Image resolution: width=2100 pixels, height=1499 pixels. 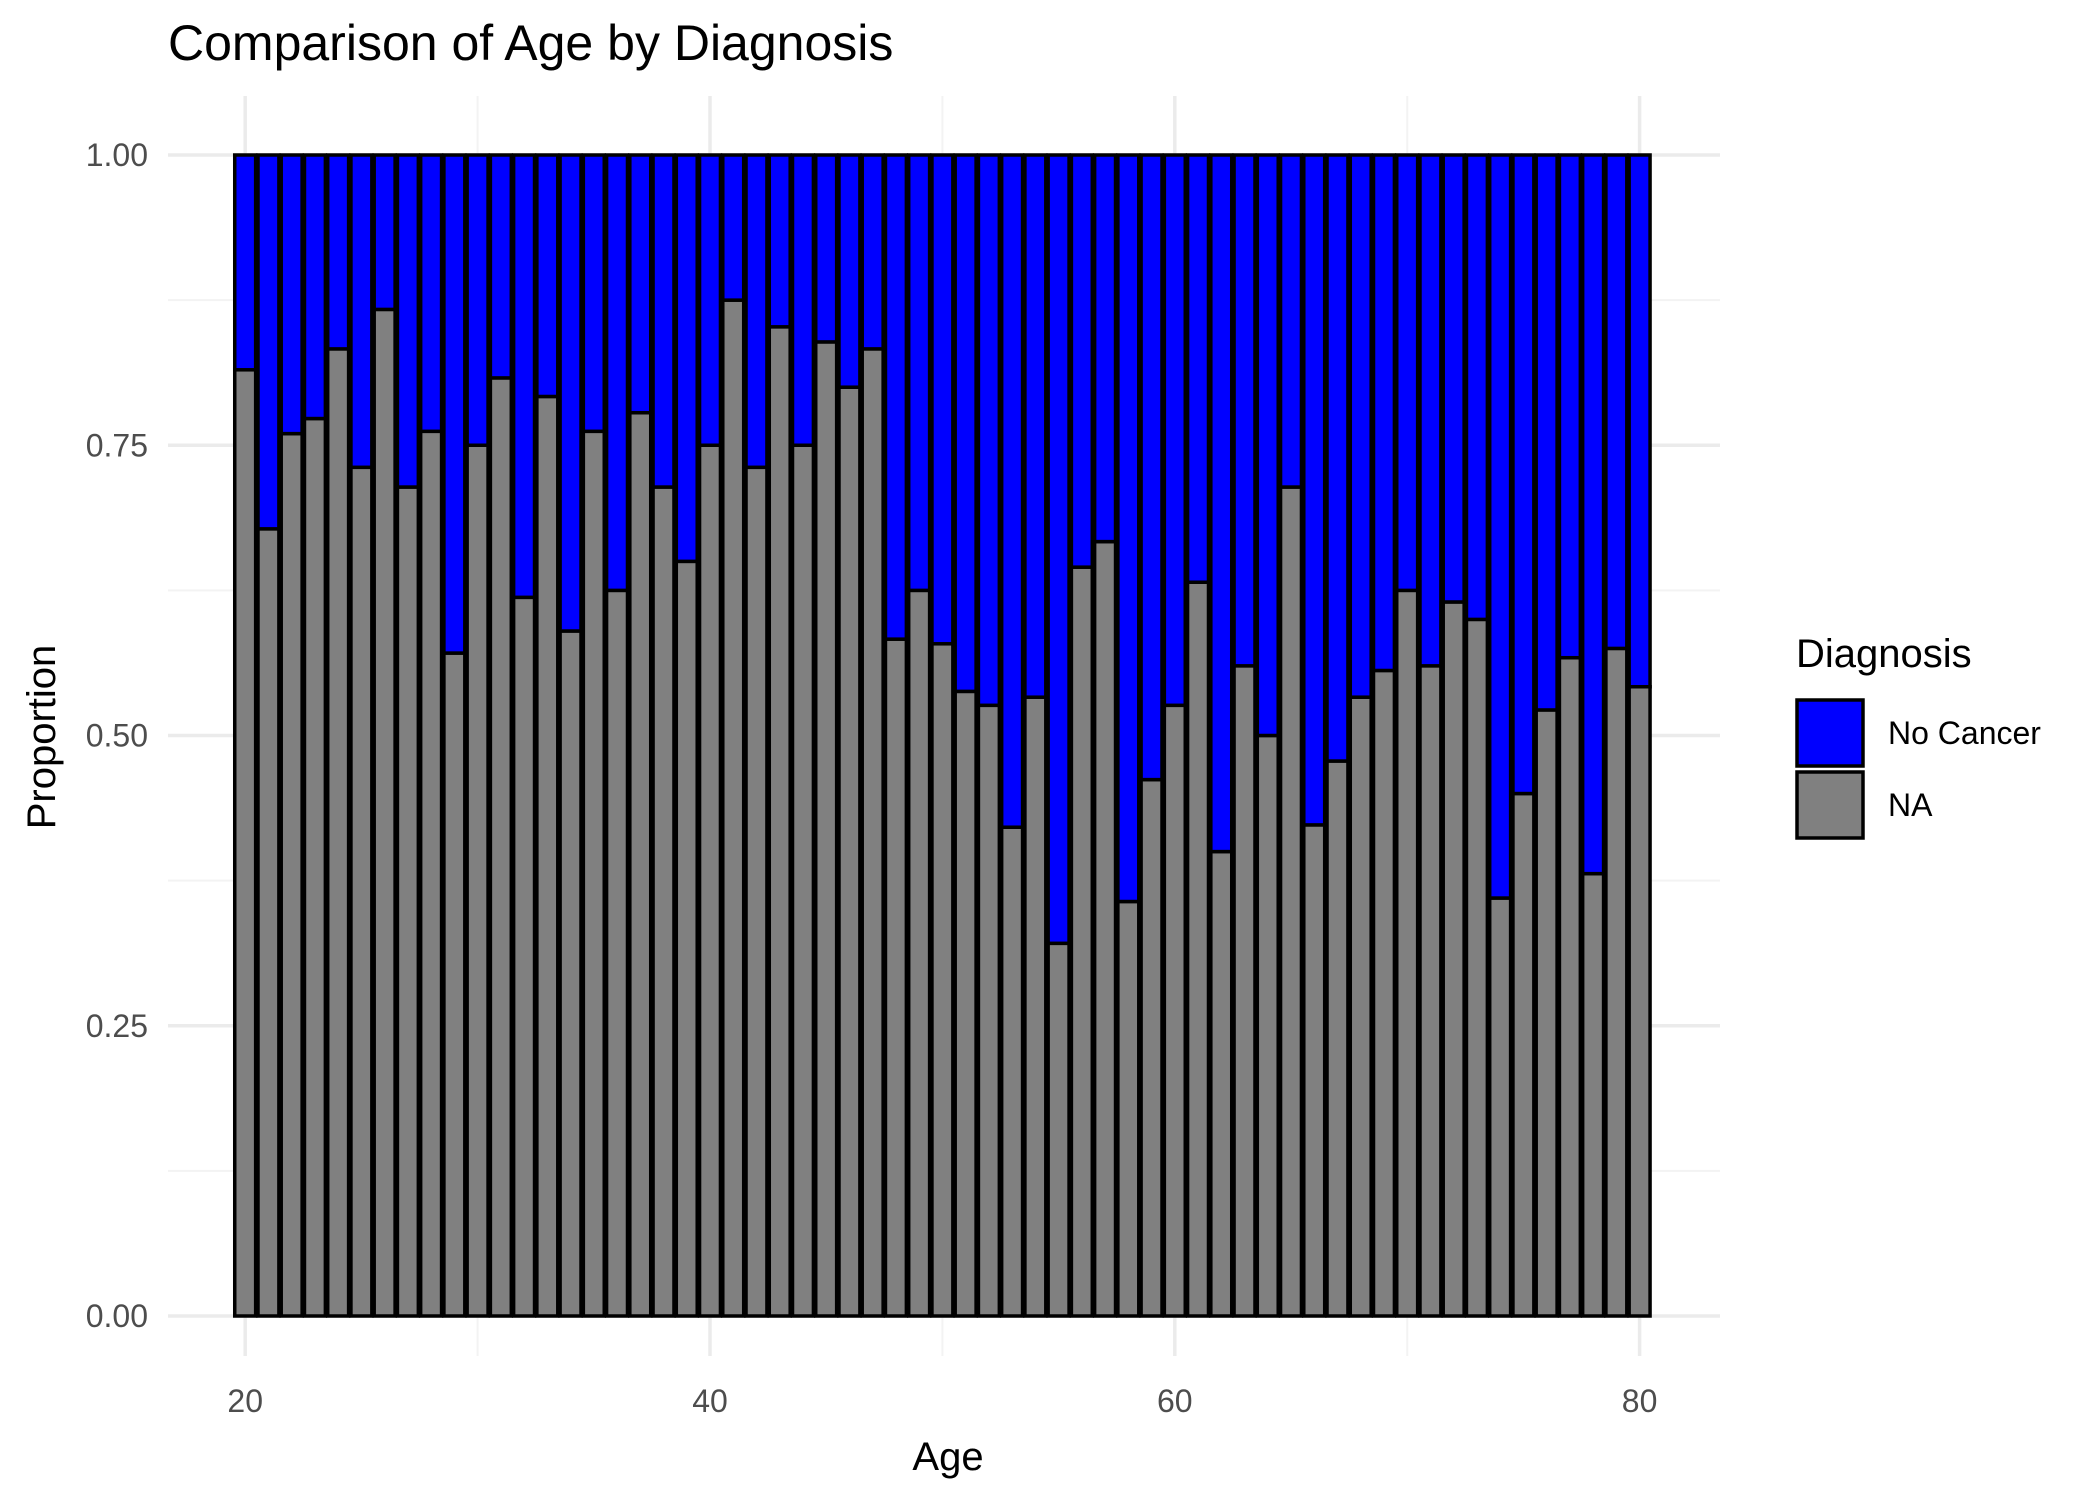 I want to click on y-tick-label: 0.00, so click(x=117, y=1316).